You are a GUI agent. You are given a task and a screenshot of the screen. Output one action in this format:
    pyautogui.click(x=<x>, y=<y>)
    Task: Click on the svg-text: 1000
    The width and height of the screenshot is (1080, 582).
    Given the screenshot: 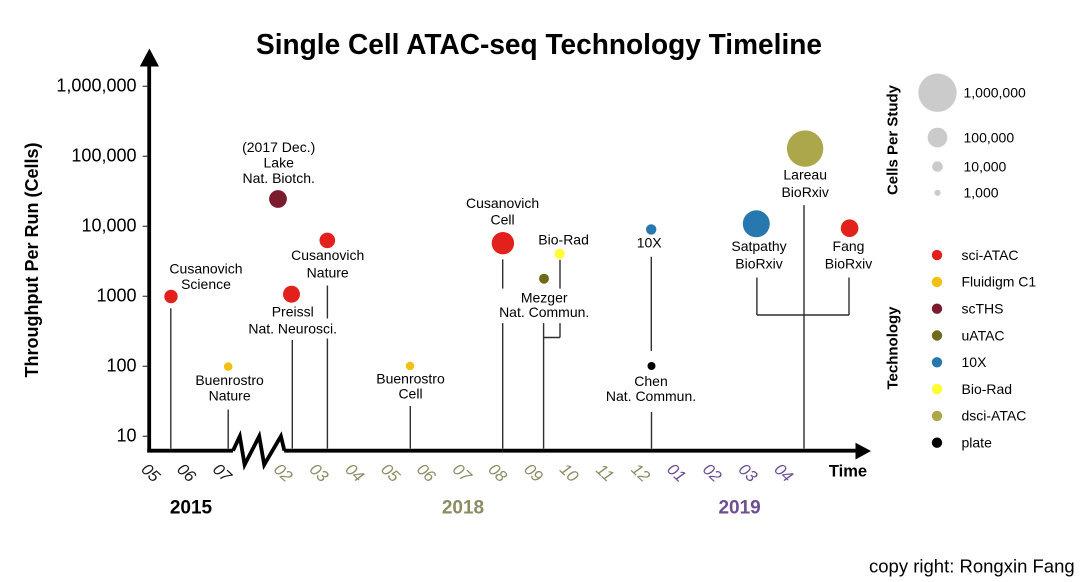 What is the action you would take?
    pyautogui.click(x=116, y=295)
    